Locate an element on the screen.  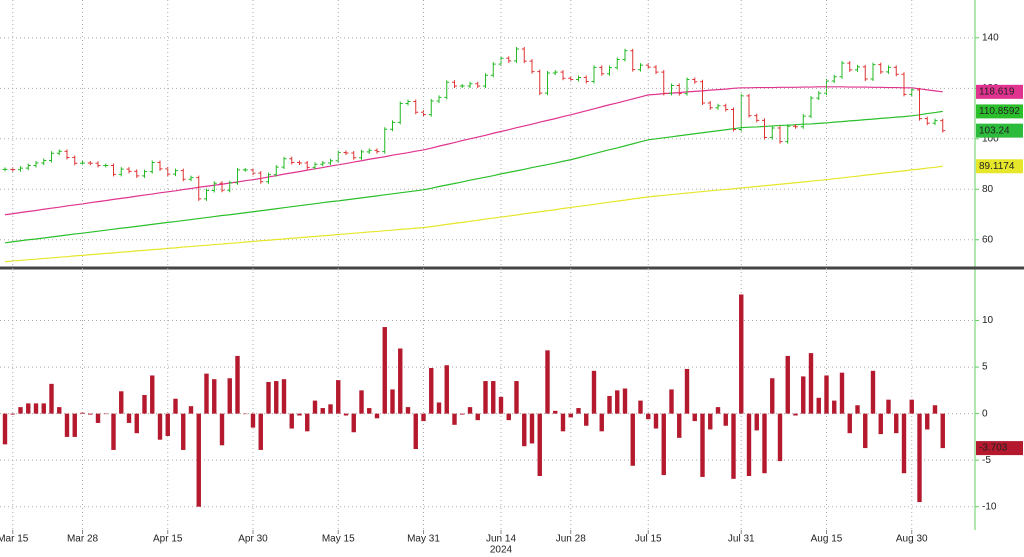
y-tick-label: 60 is located at coordinates (988, 239).